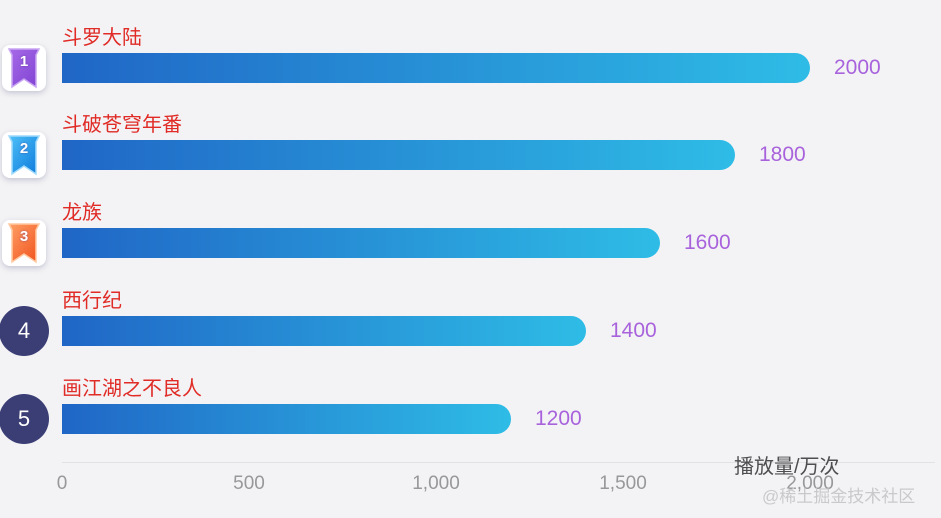 This screenshot has width=941, height=518. What do you see at coordinates (132, 389) in the screenshot?
I see `category-label: 画江湖之不良人` at bounding box center [132, 389].